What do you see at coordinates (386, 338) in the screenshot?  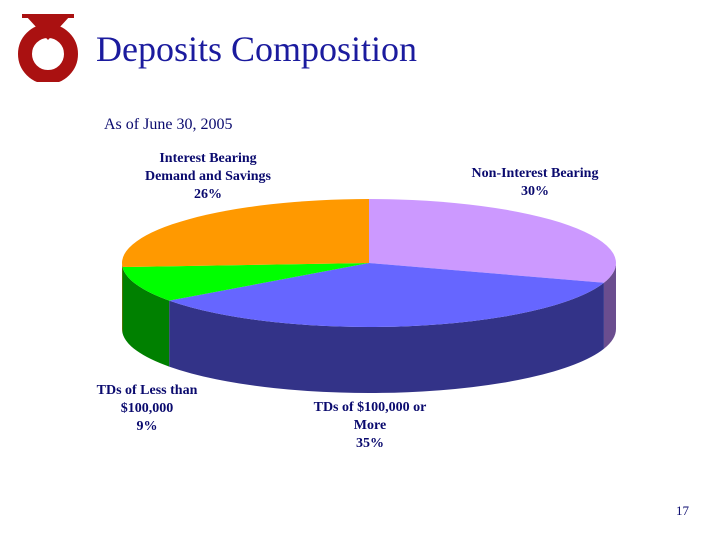 I see `pie-side-tds-of-100-000-or-more` at bounding box center [386, 338].